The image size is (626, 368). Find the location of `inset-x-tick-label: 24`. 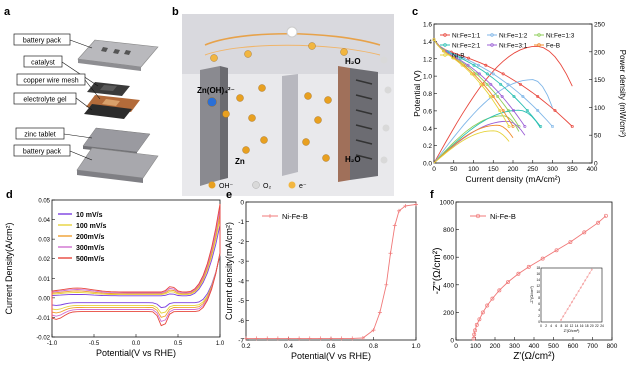

inset-x-tick-label: 24 is located at coordinates (602, 326).